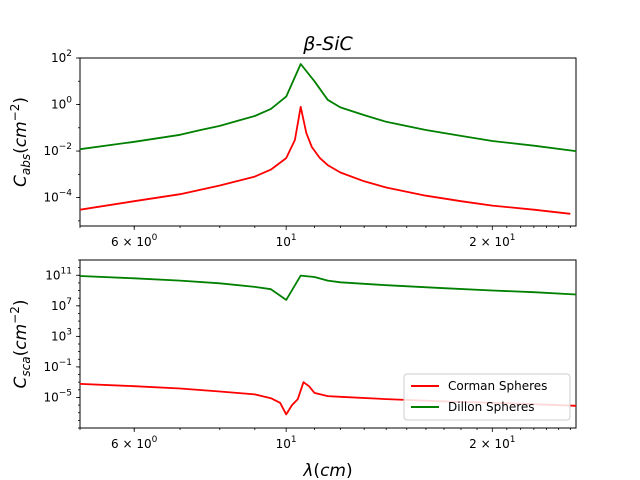 The width and height of the screenshot is (640, 480). Describe the element at coordinates (61, 305) in the screenshot. I see `y-tick-label: 10⁷` at that location.